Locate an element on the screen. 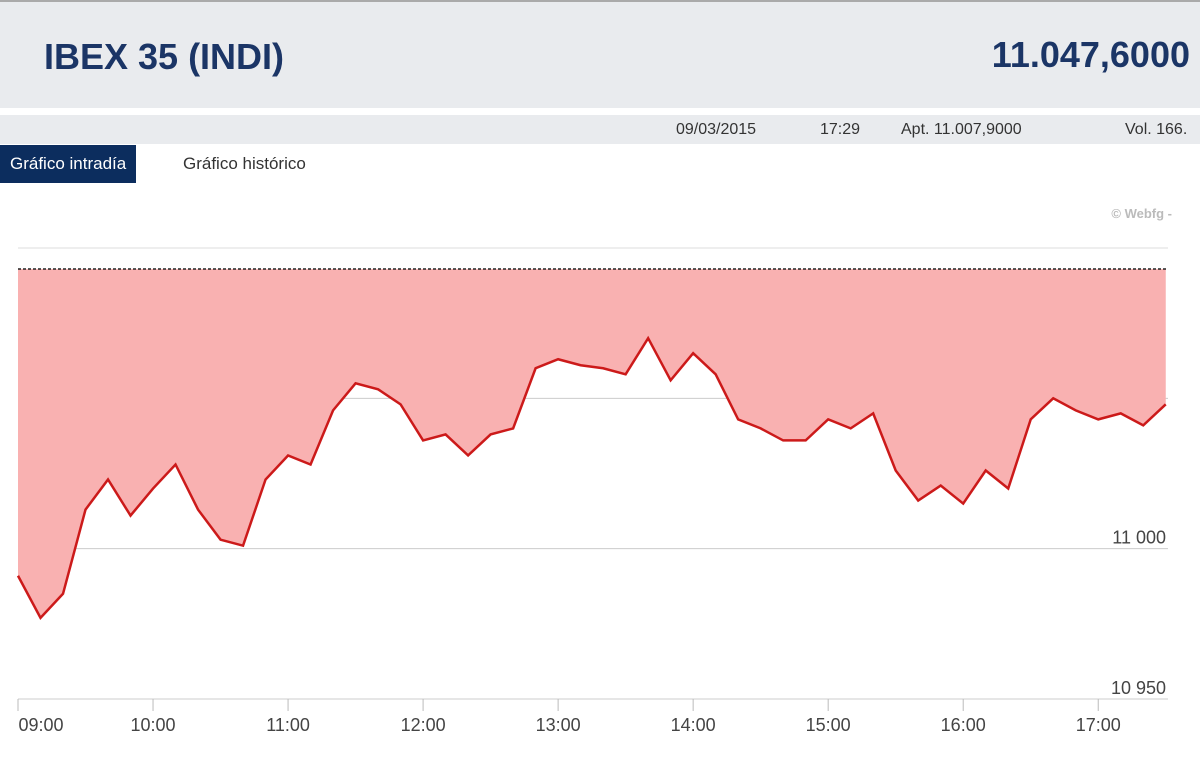 Image resolution: width=1200 pixels, height=773 pixels. x-tick-label: 13:00 is located at coordinates (558, 725).